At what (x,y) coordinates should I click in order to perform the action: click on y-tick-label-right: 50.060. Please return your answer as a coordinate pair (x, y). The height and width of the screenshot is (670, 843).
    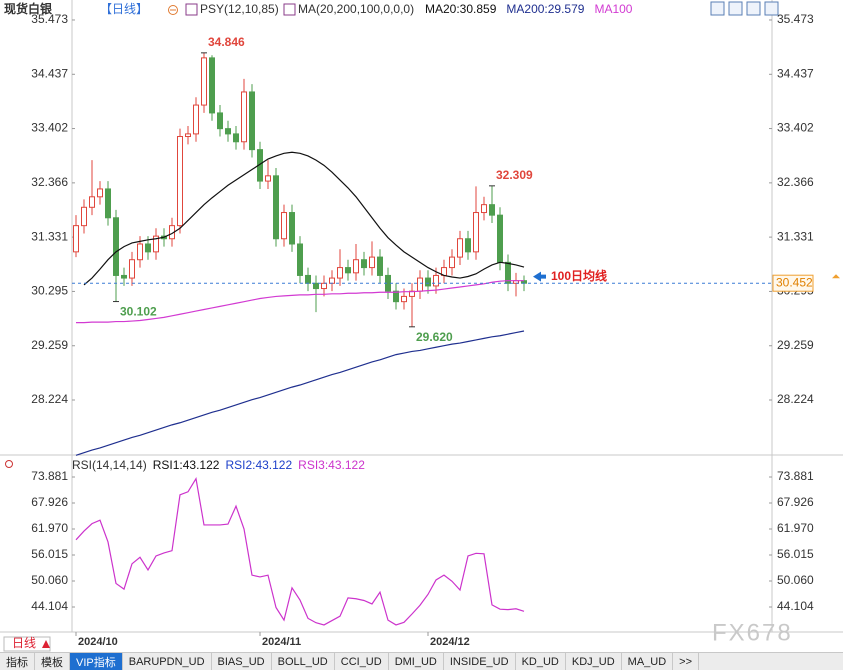
    Looking at the image, I should click on (795, 580).